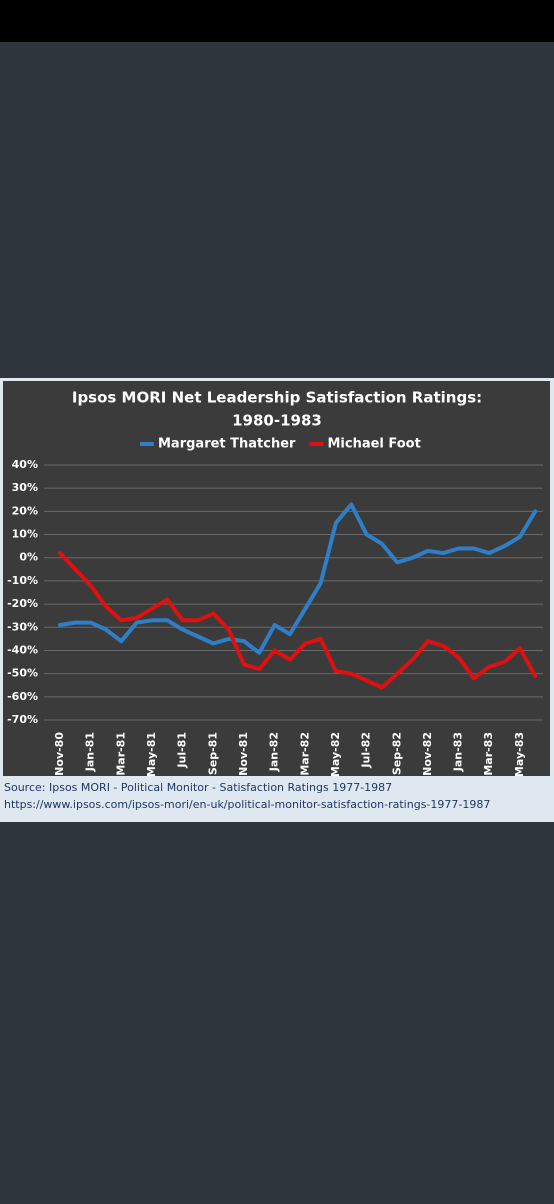 The height and width of the screenshot is (1204, 554). I want to click on x-tick-label: Nov-80, so click(59, 754).